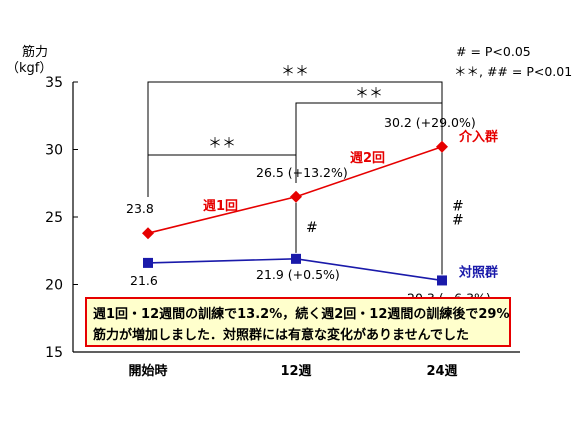 This screenshot has height=439, width=580. What do you see at coordinates (478, 137) in the screenshot?
I see `series-name: 介入群` at bounding box center [478, 137].